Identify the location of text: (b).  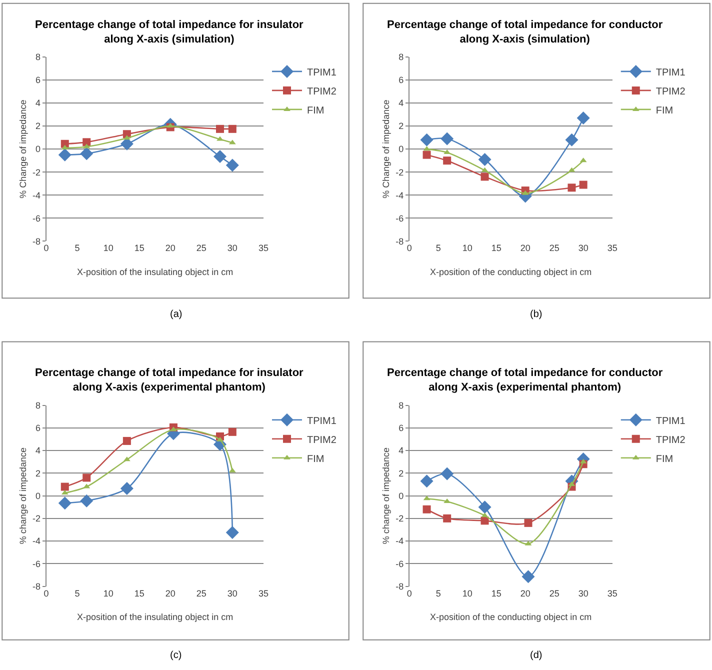
(536, 314).